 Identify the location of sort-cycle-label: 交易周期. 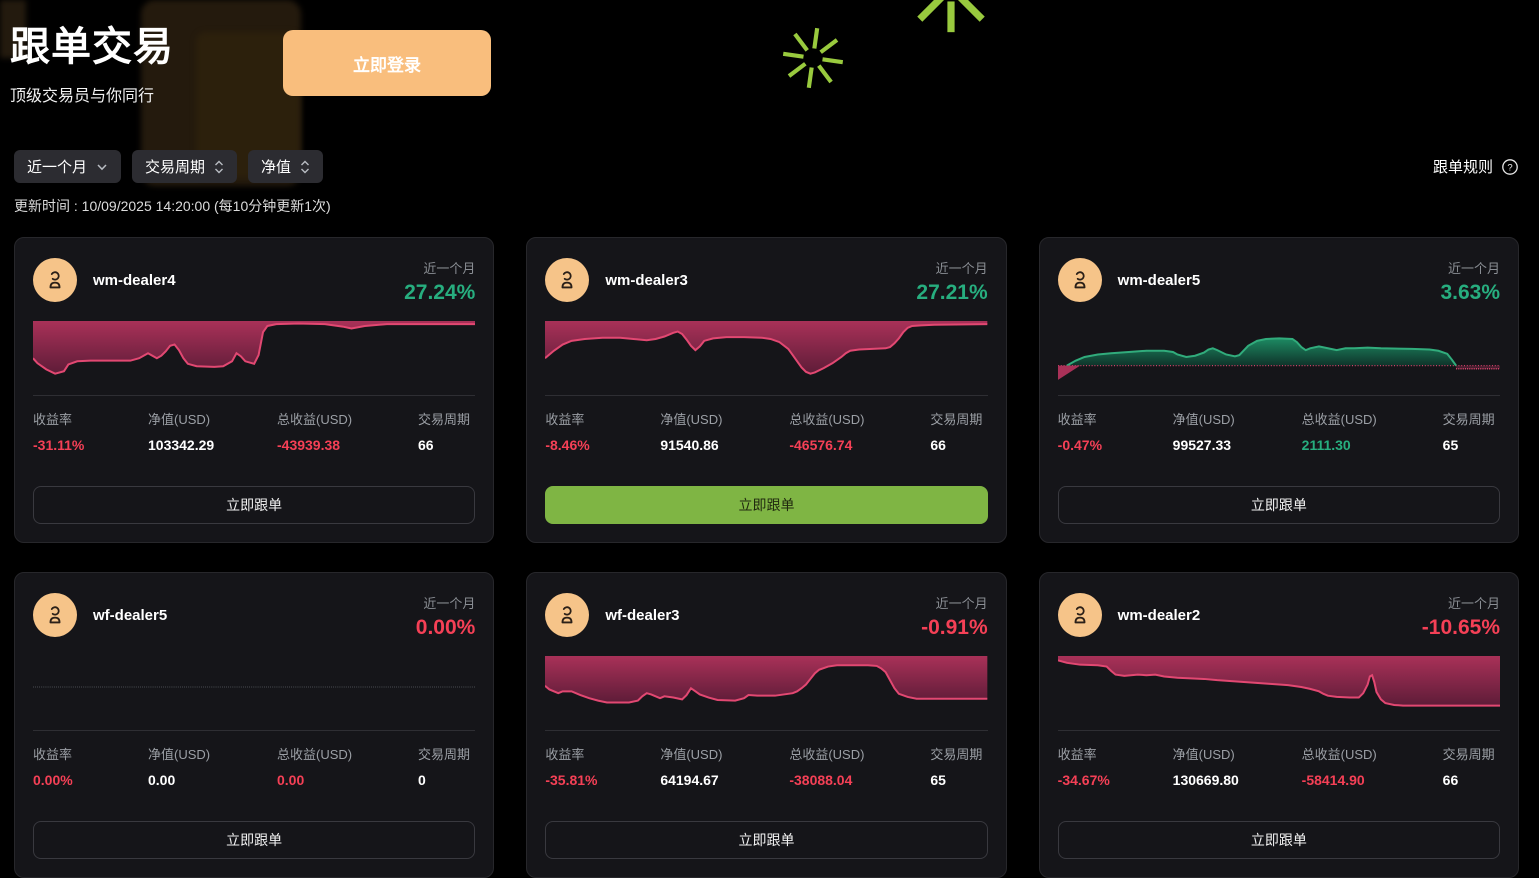
(175, 167).